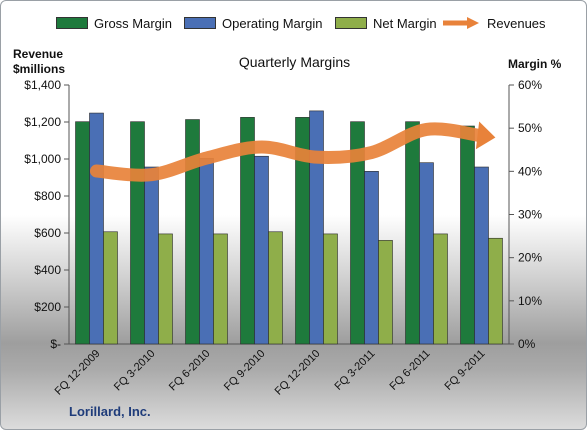  I want to click on left-tick-label: $200, so click(47, 307).